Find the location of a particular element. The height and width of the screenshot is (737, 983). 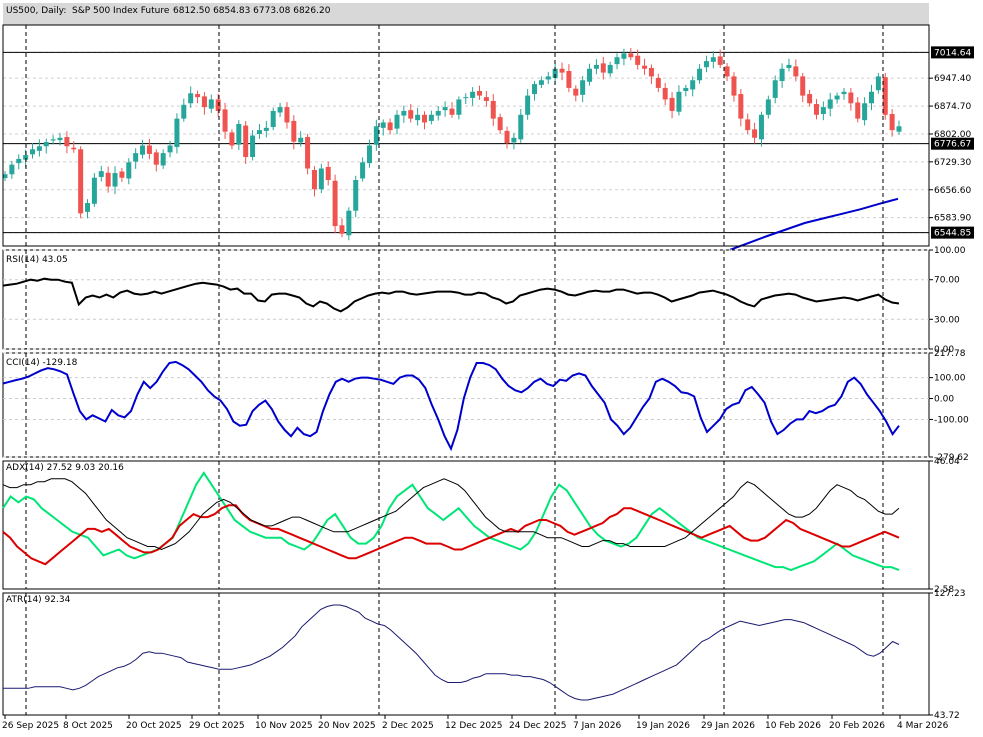

cci-panel: CCI(14) -129.18 is located at coordinates (42, 363).